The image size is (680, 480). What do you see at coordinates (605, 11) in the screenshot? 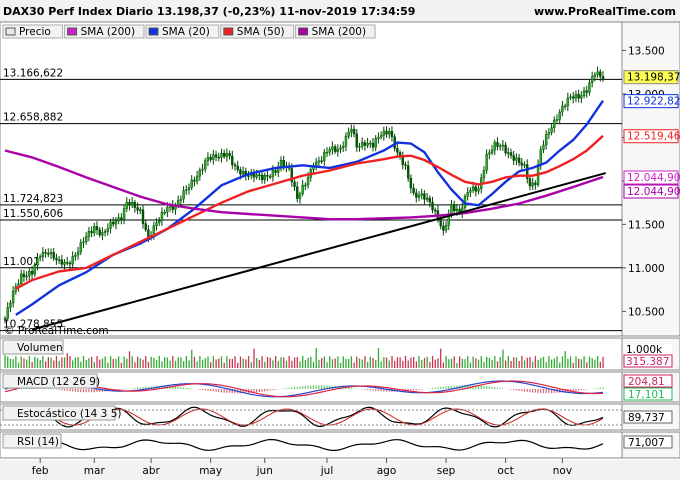
I see `site-link: www.ProRealTime.com` at bounding box center [605, 11].